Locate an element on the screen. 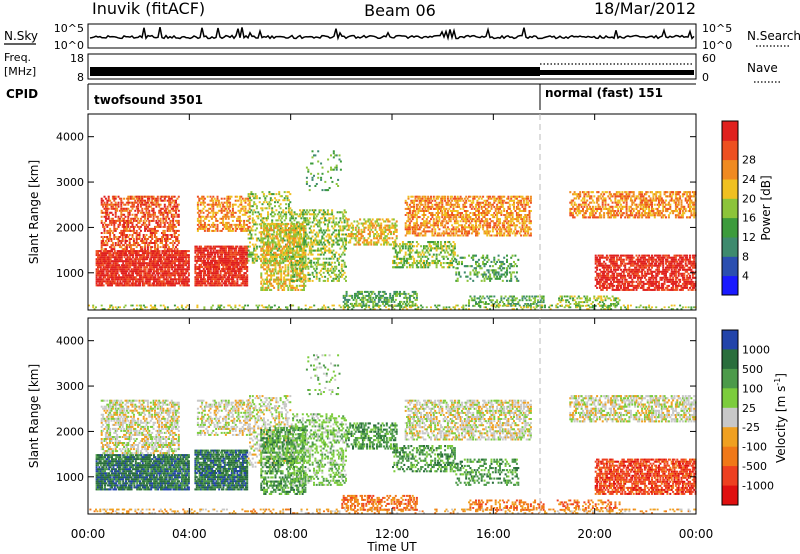  date-title: 18/Mar/2012 is located at coordinates (645, 9).